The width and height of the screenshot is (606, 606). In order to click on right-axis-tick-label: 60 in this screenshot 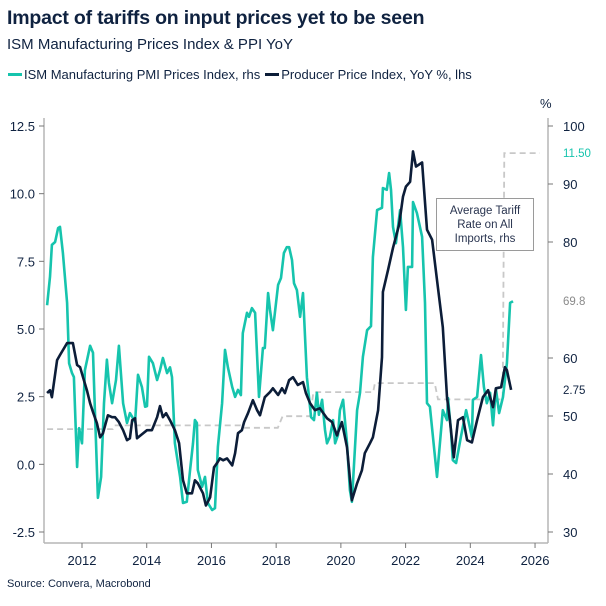, I will do `click(570, 358)`.